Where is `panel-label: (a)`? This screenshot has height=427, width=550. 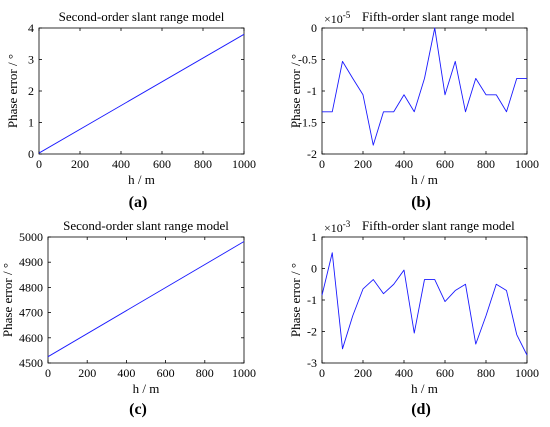 panel-label: (a) is located at coordinates (138, 202).